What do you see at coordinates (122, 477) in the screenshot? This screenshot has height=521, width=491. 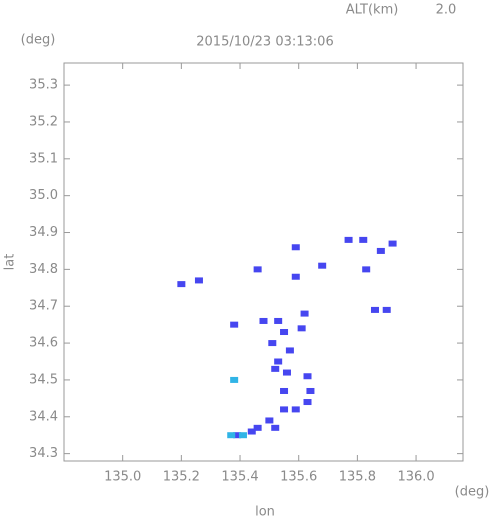 I see `x-tick-label: 135.0` at bounding box center [122, 477].